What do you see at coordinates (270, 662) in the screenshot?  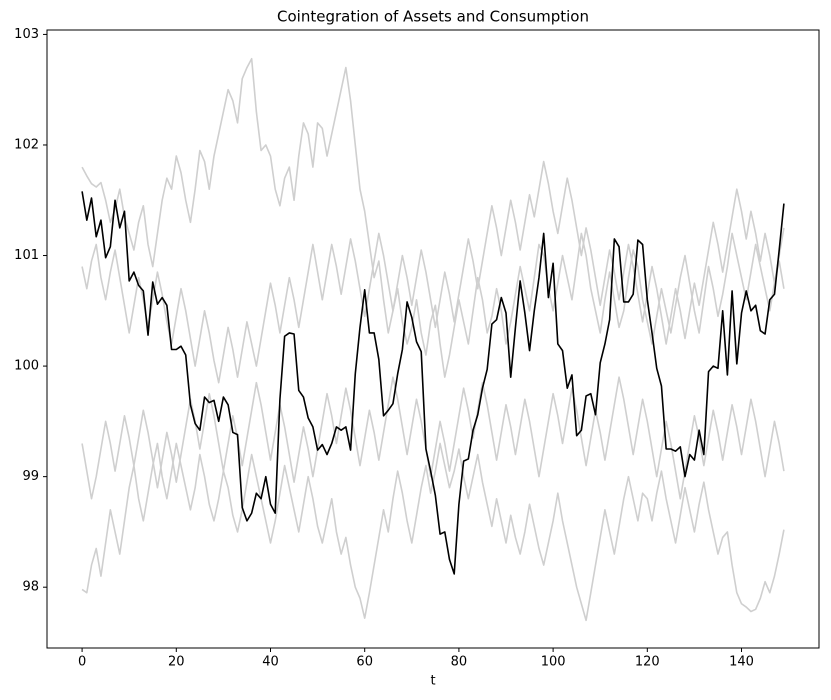 I see `x-tick-label: 40` at bounding box center [270, 662].